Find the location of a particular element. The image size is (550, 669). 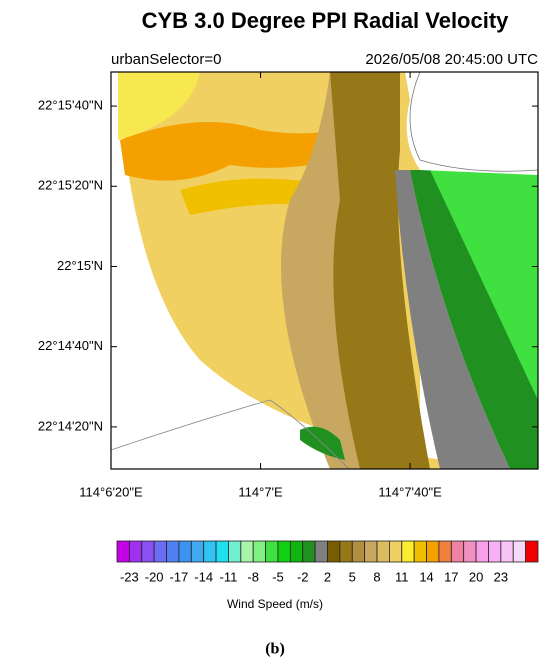

y-tick-label: 22°14'20"N is located at coordinates (70, 425).